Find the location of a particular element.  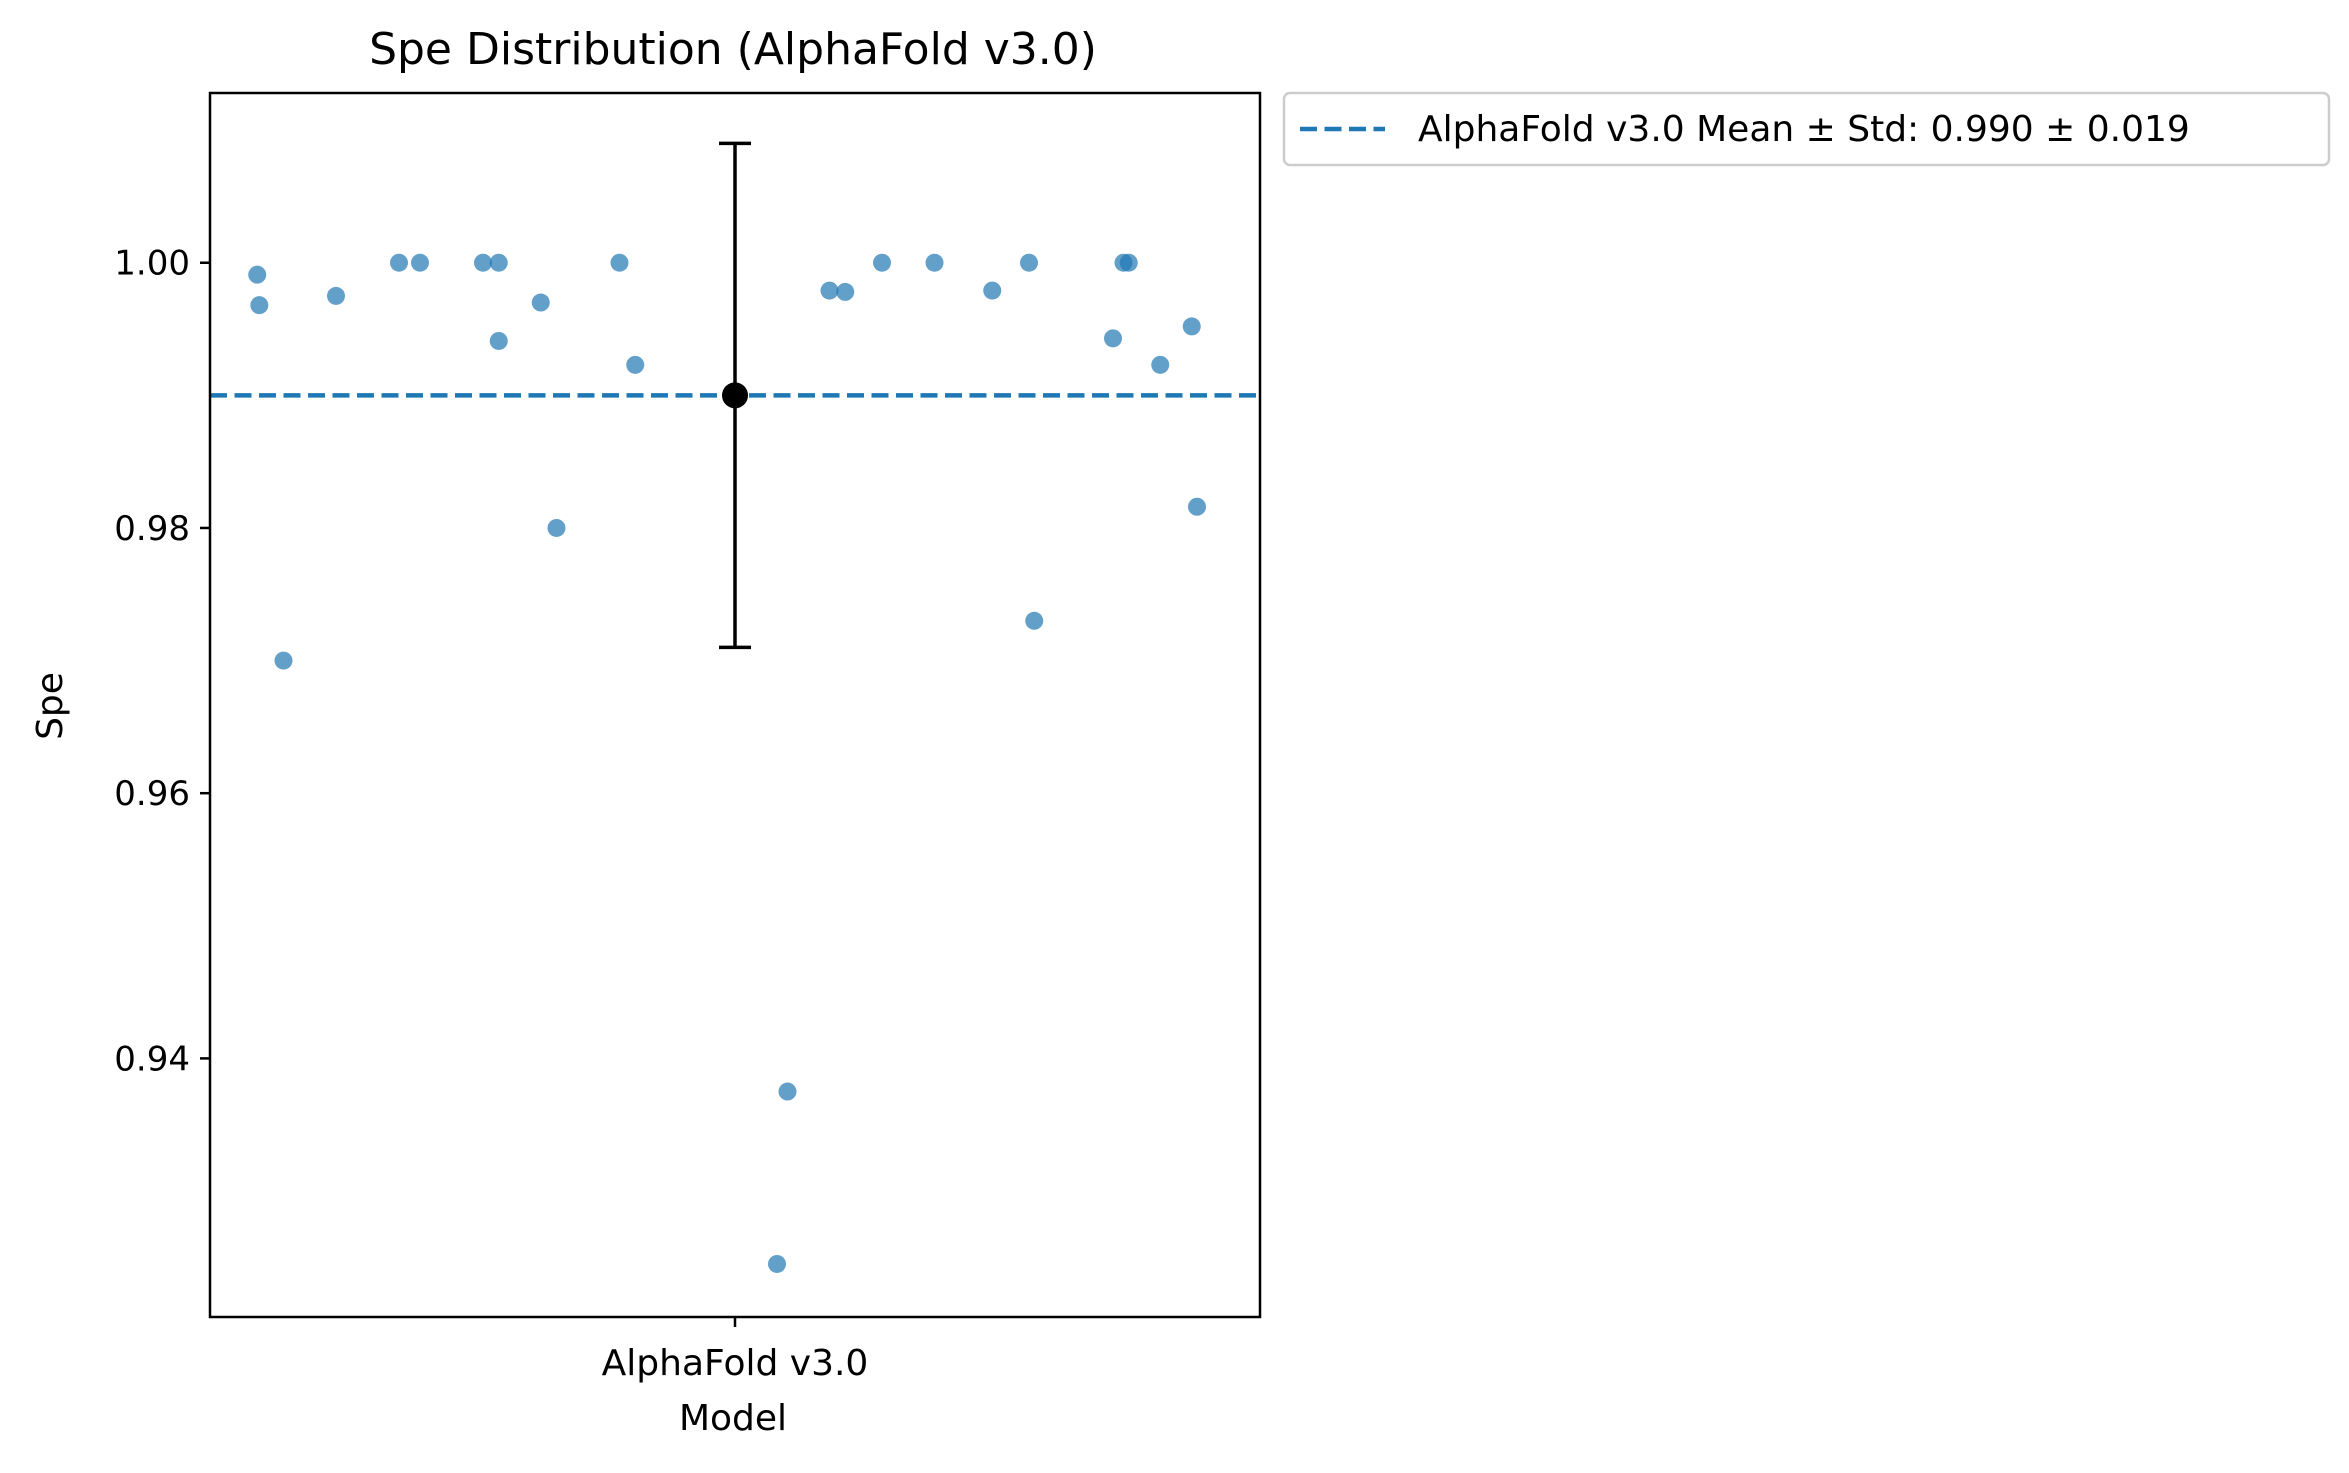

x-tick-label: AlphaFold v3.0 is located at coordinates (735, 1363).